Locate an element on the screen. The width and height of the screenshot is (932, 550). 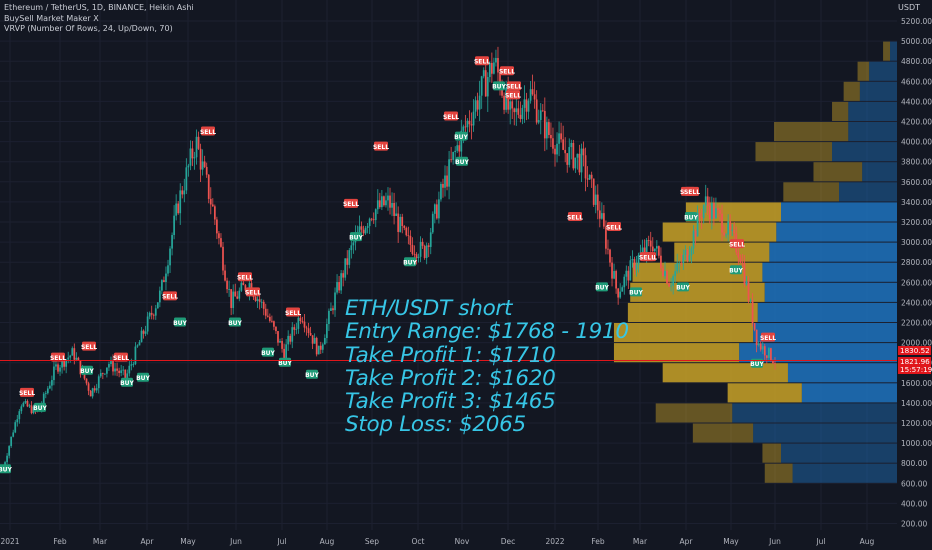
time-axis-bg is located at coordinates (466, 540).